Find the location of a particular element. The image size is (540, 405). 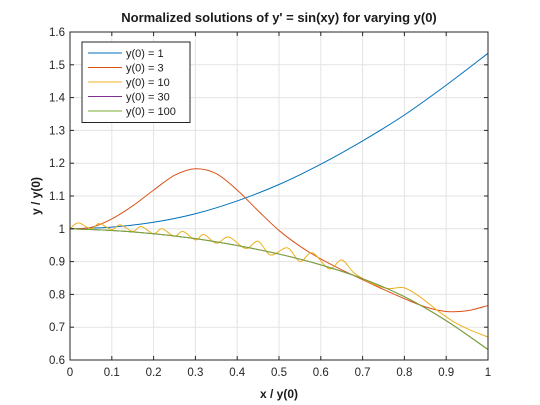

legend-entry-label: y(0) = 3 is located at coordinates (145, 69).